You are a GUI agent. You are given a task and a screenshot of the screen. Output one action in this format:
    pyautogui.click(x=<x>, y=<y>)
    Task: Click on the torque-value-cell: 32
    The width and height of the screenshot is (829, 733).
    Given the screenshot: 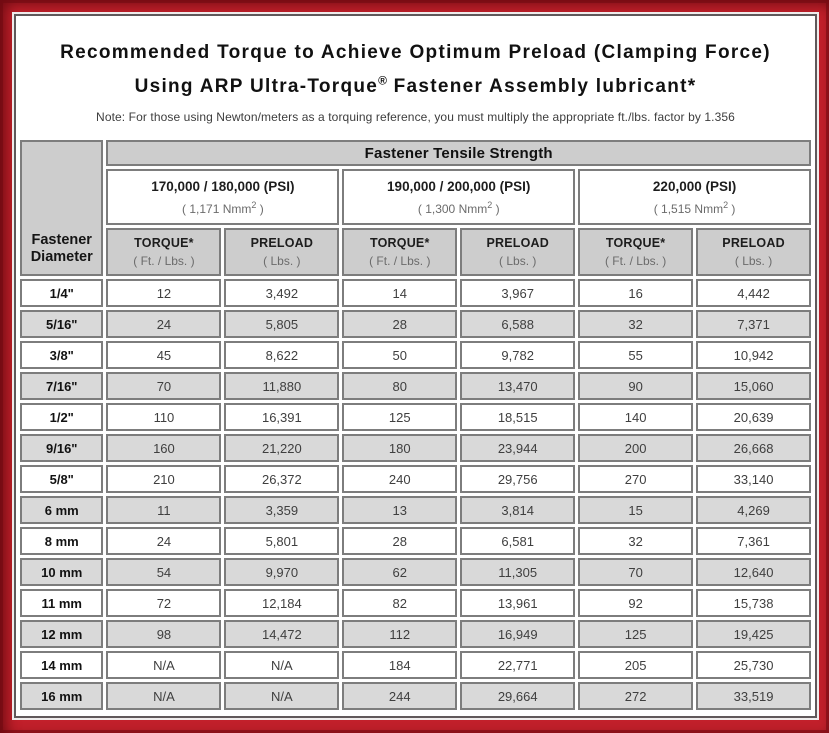 What is the action you would take?
    pyautogui.click(x=636, y=324)
    